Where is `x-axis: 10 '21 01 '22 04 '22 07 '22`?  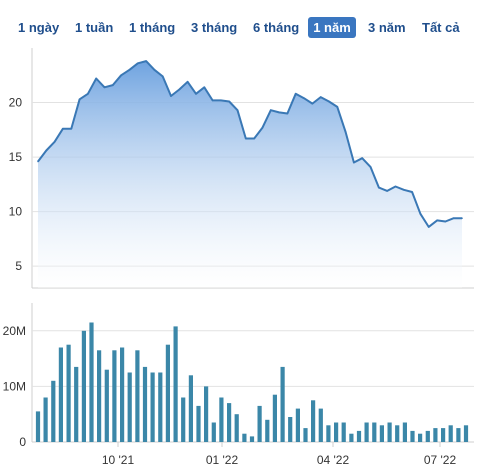 x-axis: 10 '21 01 '22 04 '22 07 '22 is located at coordinates (279, 454).